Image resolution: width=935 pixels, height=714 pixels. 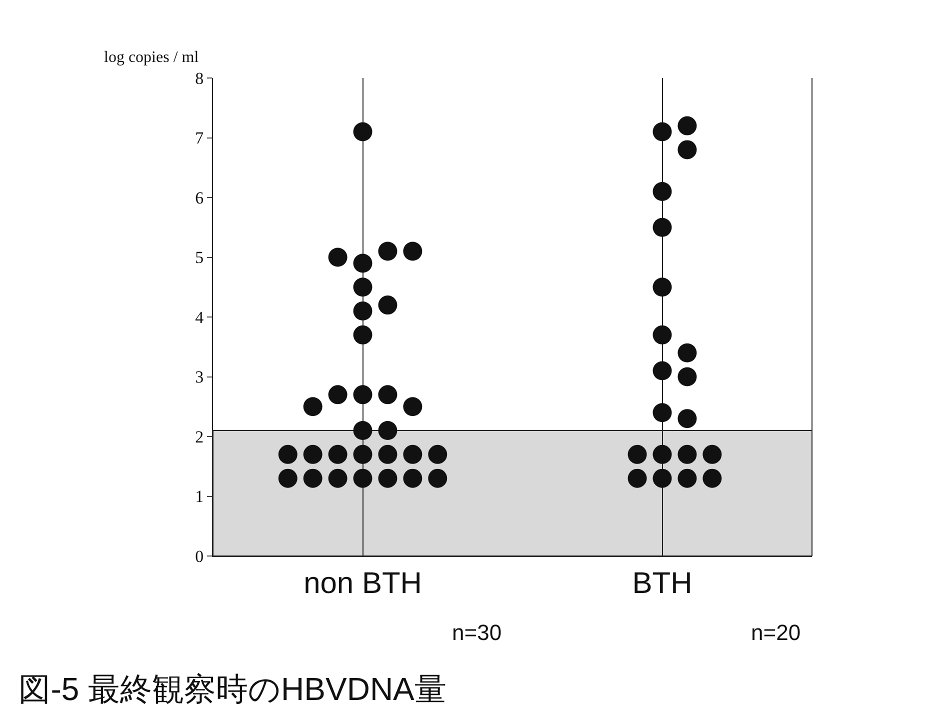 I want to click on y-tick-label: 3, so click(x=199, y=377).